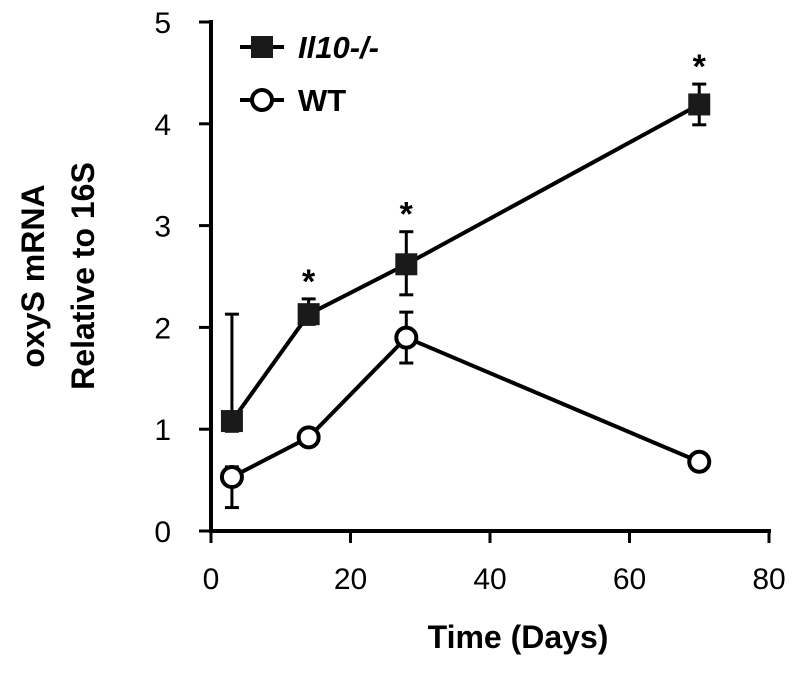  I want to click on legend-marker-circle, so click(262, 100).